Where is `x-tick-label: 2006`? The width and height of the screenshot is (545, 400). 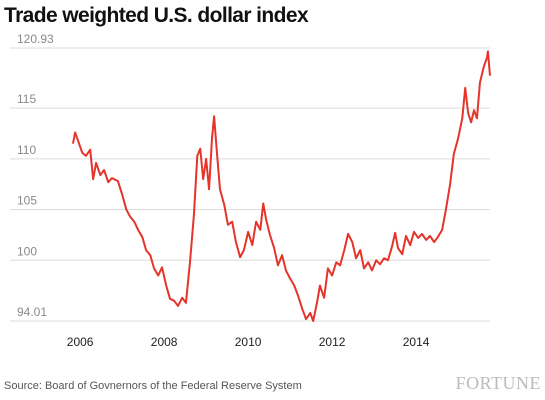 x-tick-label: 2006 is located at coordinates (80, 342).